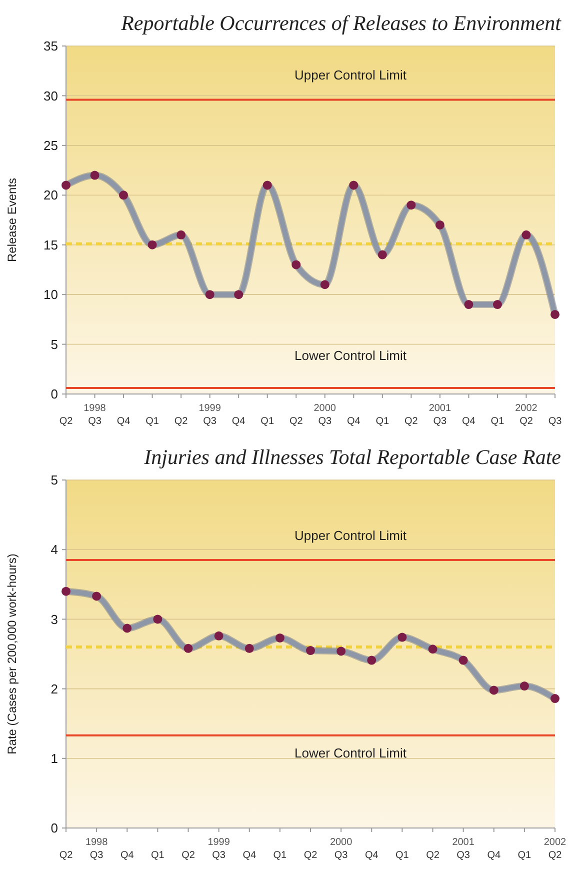 The width and height of the screenshot is (571, 869). Describe the element at coordinates (51, 46) in the screenshot. I see `y-tick-label: 35` at that location.